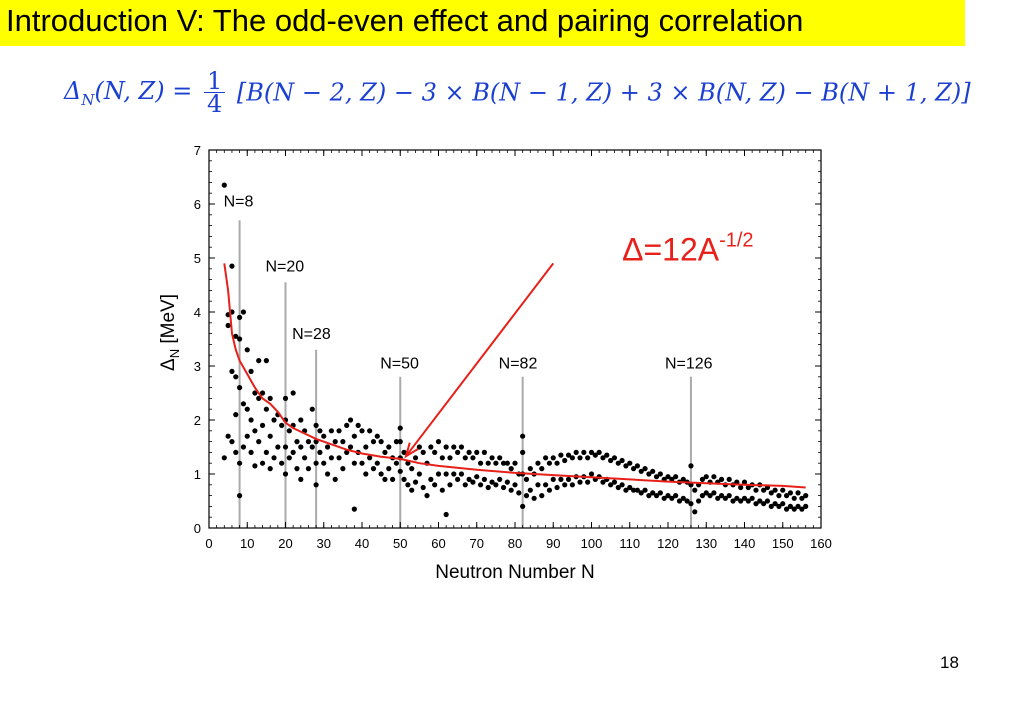 This screenshot has width=1023, height=708. Describe the element at coordinates (197, 312) in the screenshot. I see `y-tick-label: 4` at that location.